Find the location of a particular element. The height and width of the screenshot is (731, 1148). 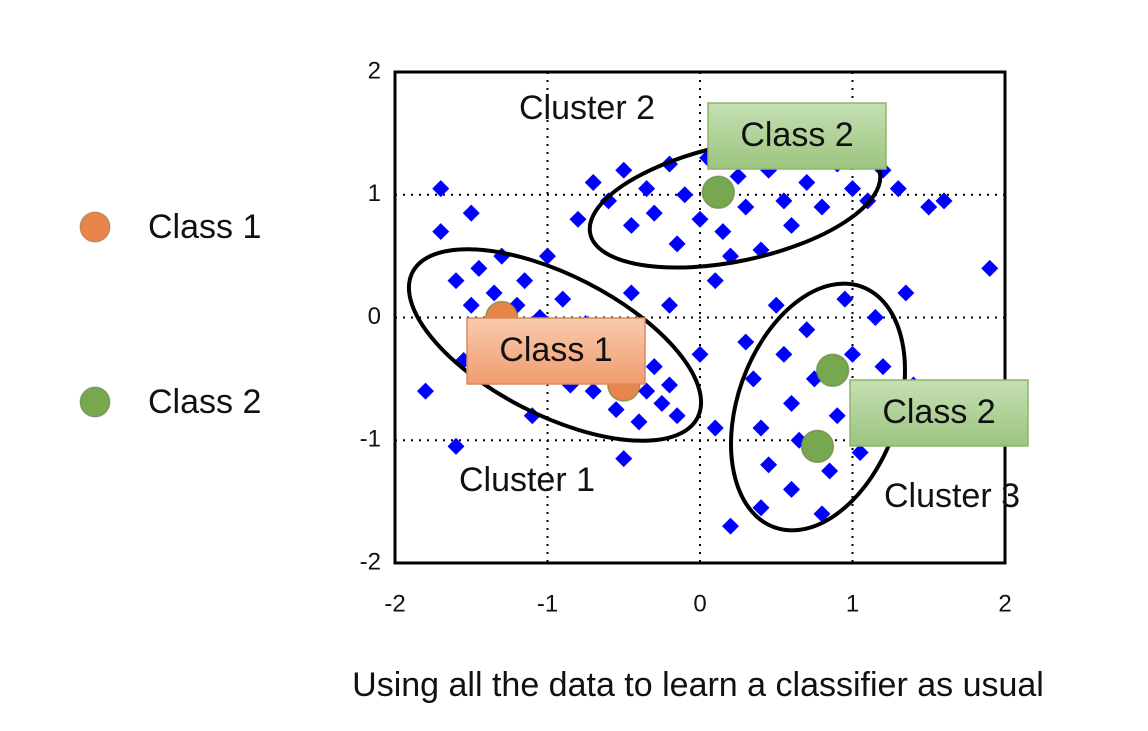

x-tick-label: -1 is located at coordinates (547, 603).